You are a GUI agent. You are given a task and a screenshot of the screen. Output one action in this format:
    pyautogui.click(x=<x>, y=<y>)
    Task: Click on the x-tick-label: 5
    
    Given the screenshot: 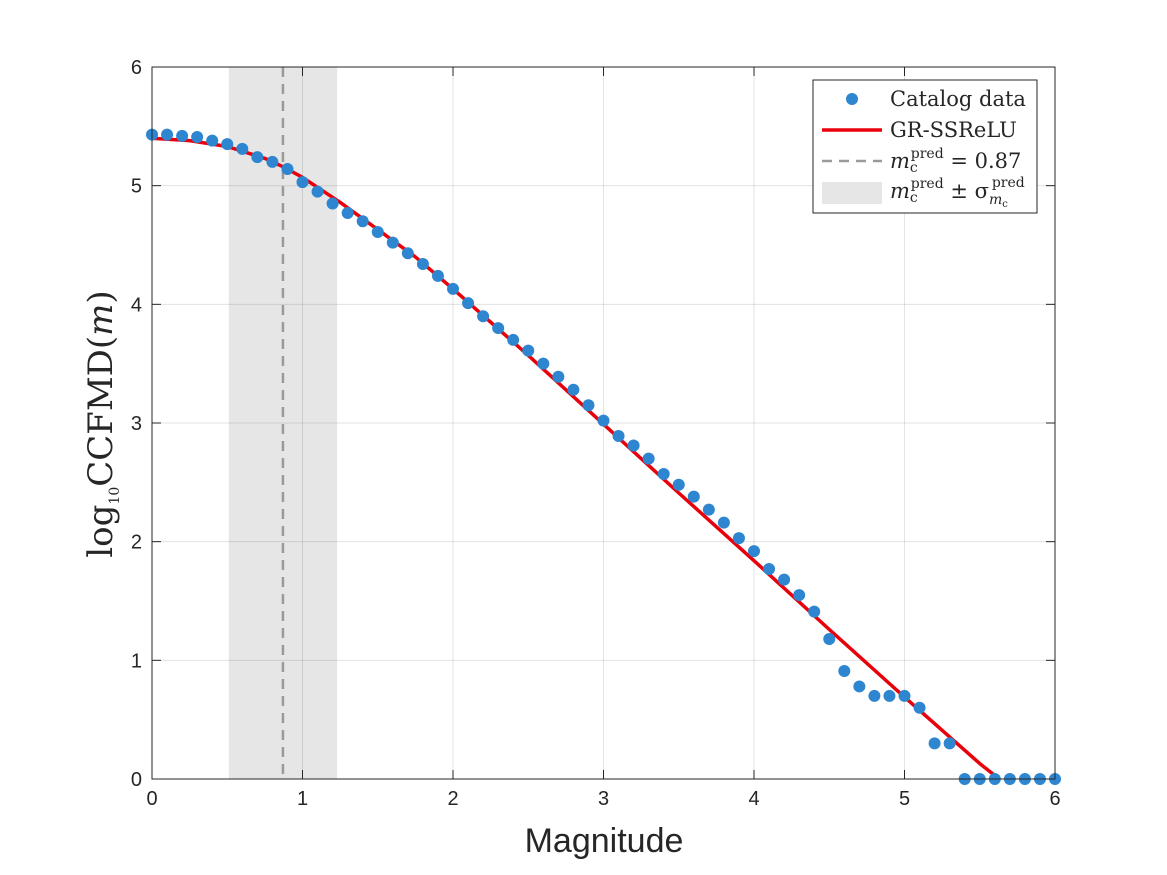 What is the action you would take?
    pyautogui.click(x=904, y=799)
    